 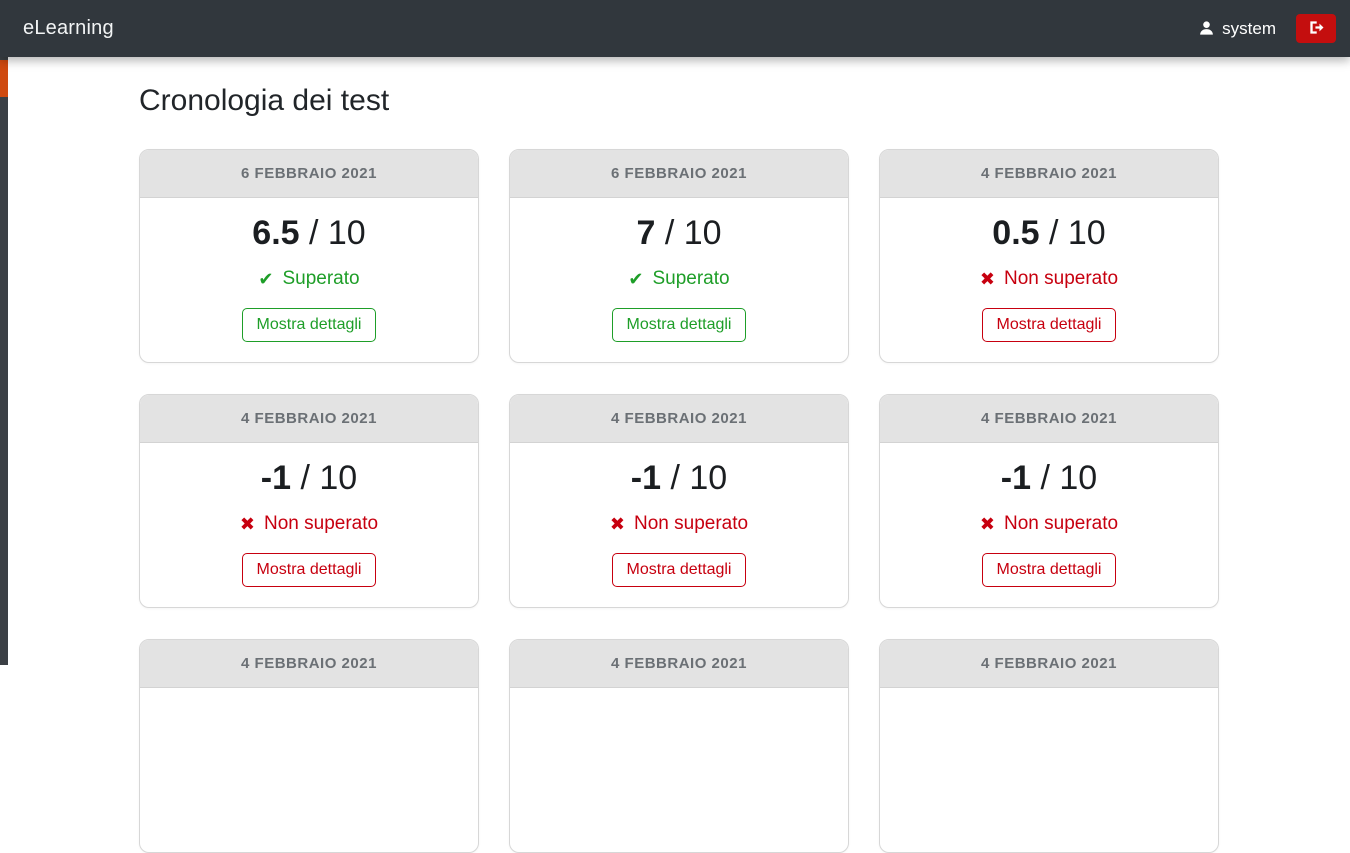 I want to click on user-menu: system, so click(x=1237, y=29).